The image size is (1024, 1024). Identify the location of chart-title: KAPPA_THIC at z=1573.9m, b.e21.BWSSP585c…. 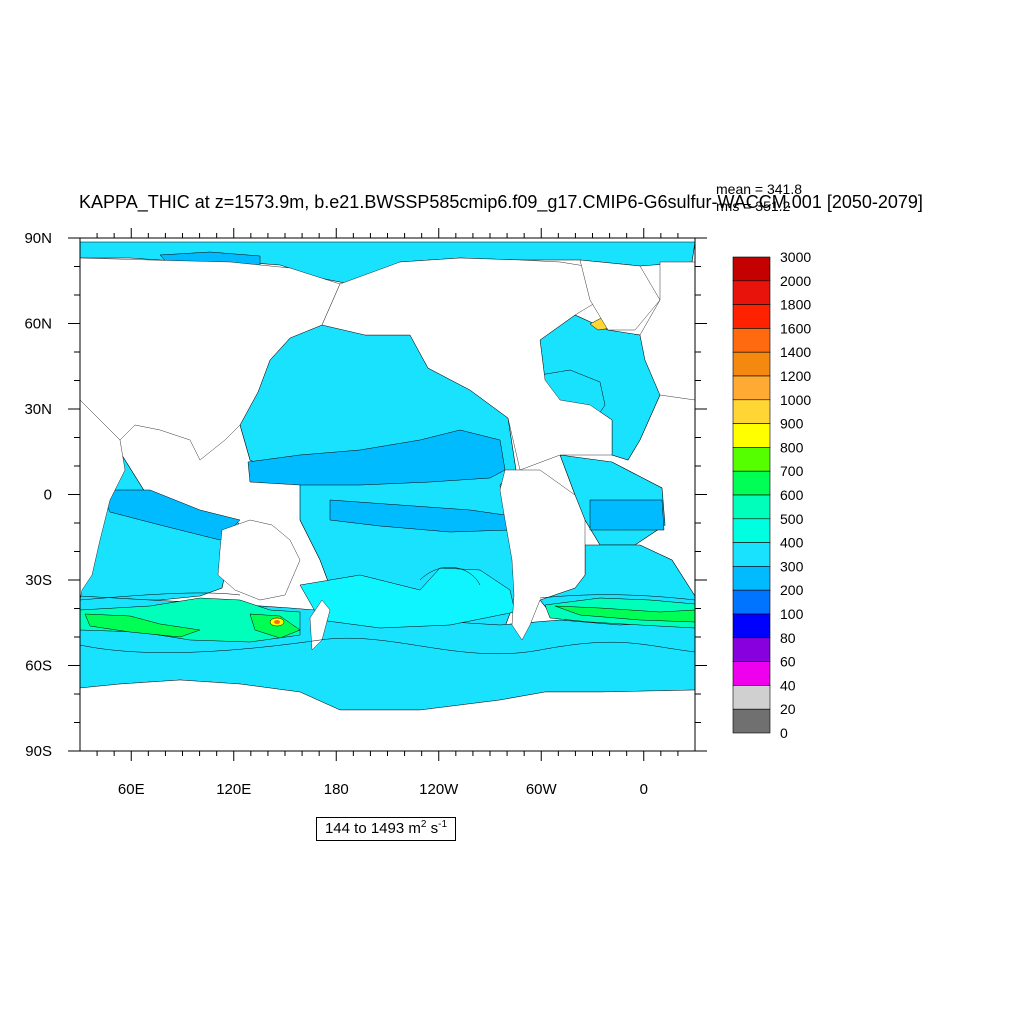
(501, 202).